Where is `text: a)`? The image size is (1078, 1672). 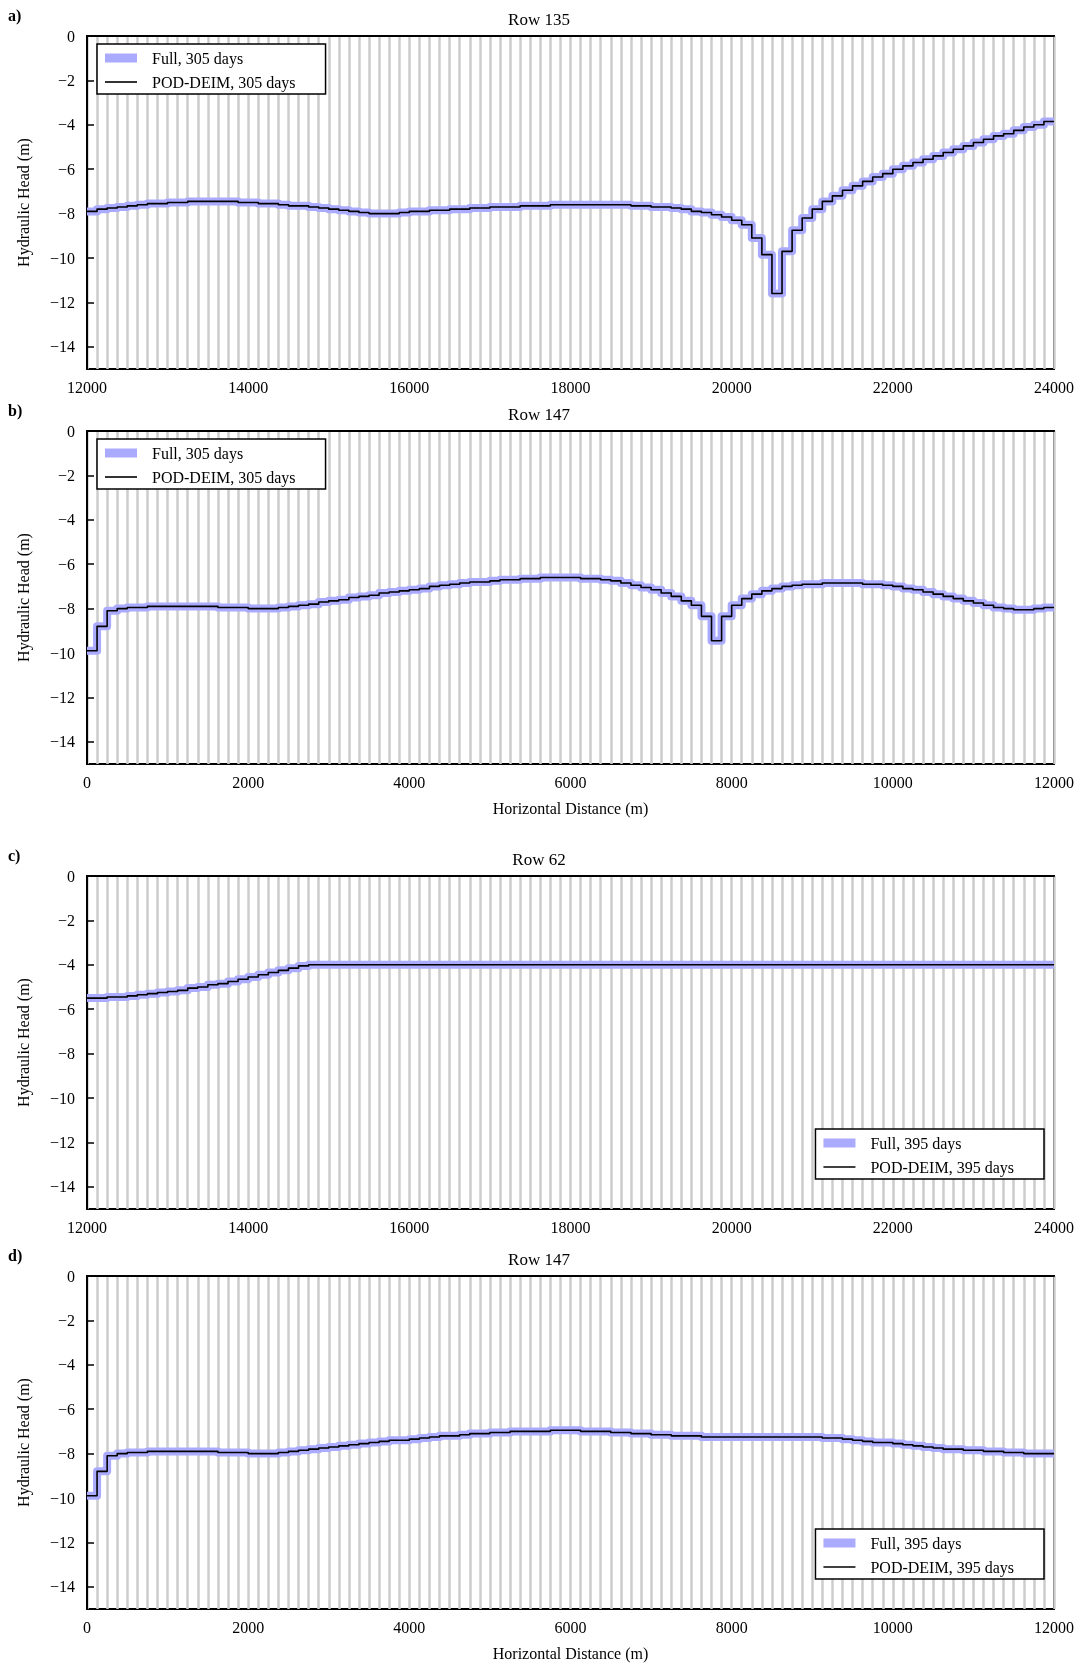 text: a) is located at coordinates (15, 15).